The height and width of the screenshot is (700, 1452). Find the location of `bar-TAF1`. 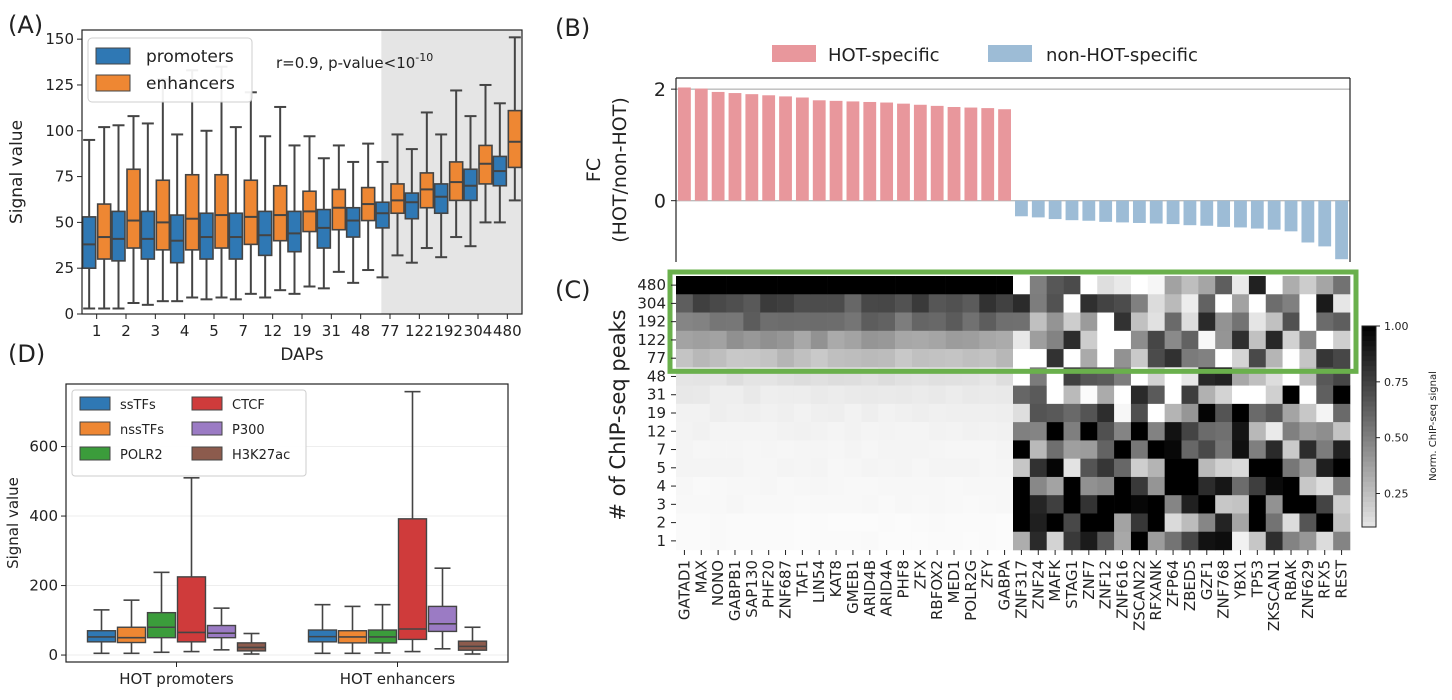

bar-TAF1 is located at coordinates (802, 149).